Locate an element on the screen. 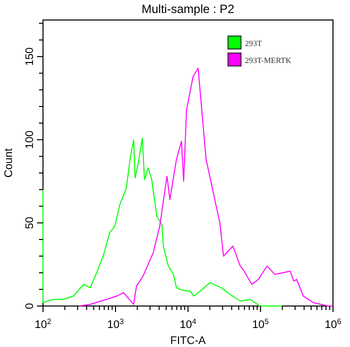  x-tick-label: 10$^{6}$ is located at coordinates (333, 323).